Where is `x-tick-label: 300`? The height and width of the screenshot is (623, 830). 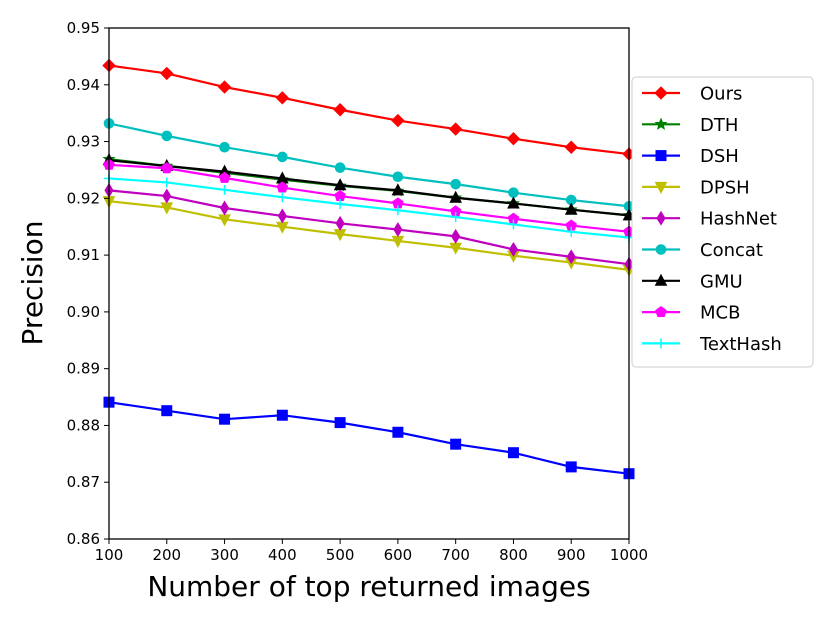 x-tick-label: 300 is located at coordinates (224, 555).